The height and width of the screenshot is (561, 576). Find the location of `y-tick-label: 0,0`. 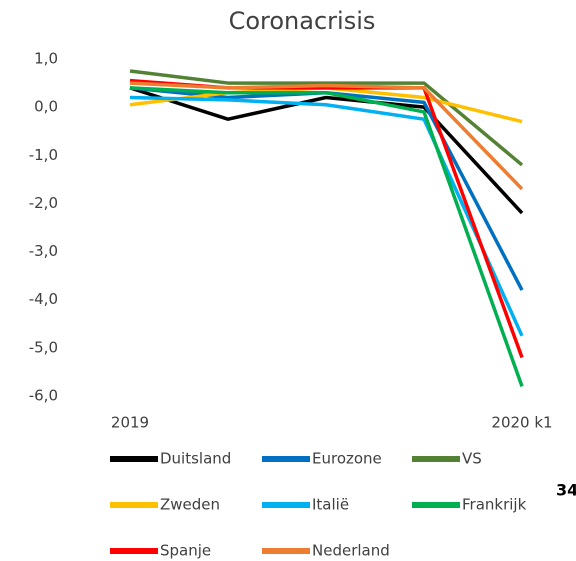

y-tick-label: 0,0 is located at coordinates (46, 107).